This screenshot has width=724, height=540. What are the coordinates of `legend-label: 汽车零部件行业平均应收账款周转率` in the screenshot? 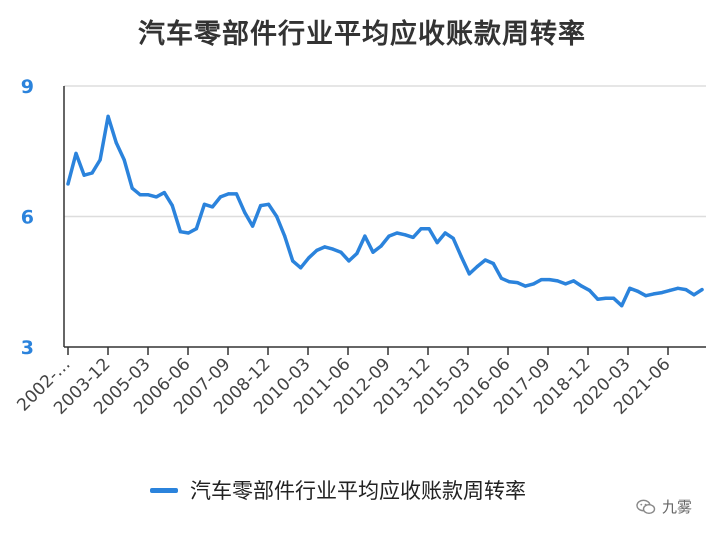 It's located at (358, 491).